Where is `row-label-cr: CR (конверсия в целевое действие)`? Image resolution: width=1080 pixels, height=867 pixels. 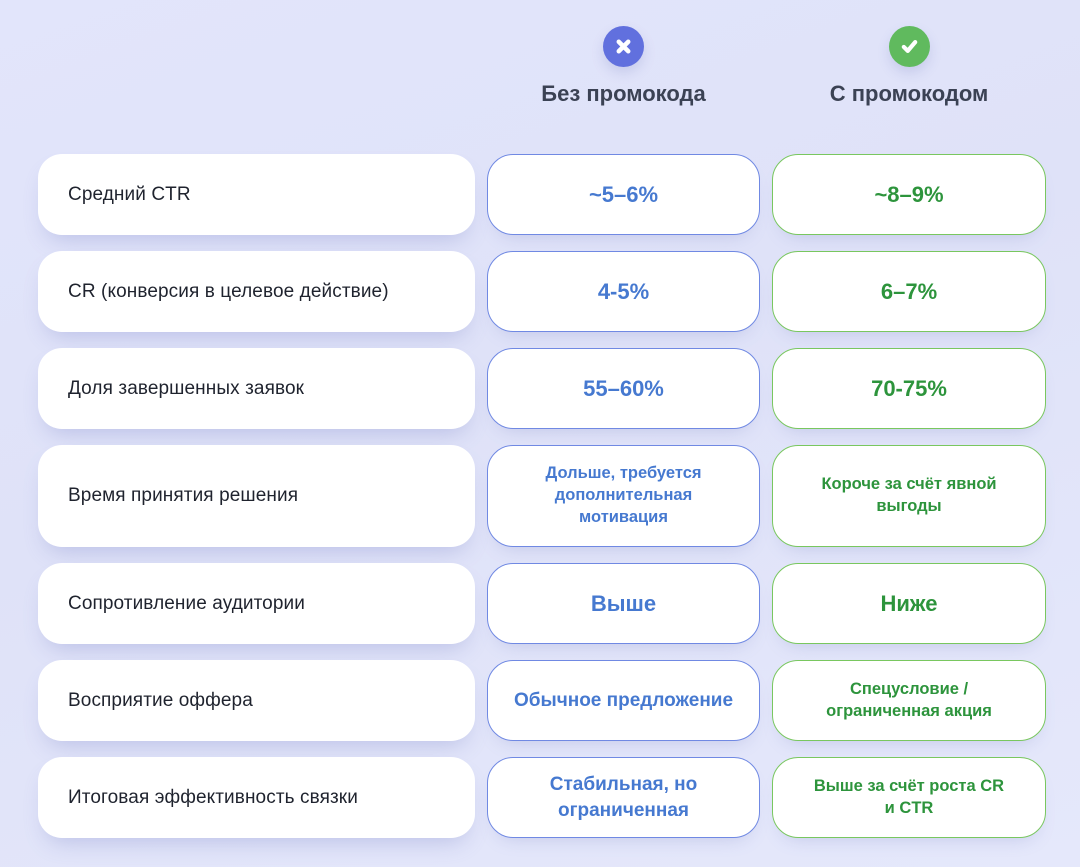 row-label-cr: CR (конверсия в целевое действие) is located at coordinates (256, 291).